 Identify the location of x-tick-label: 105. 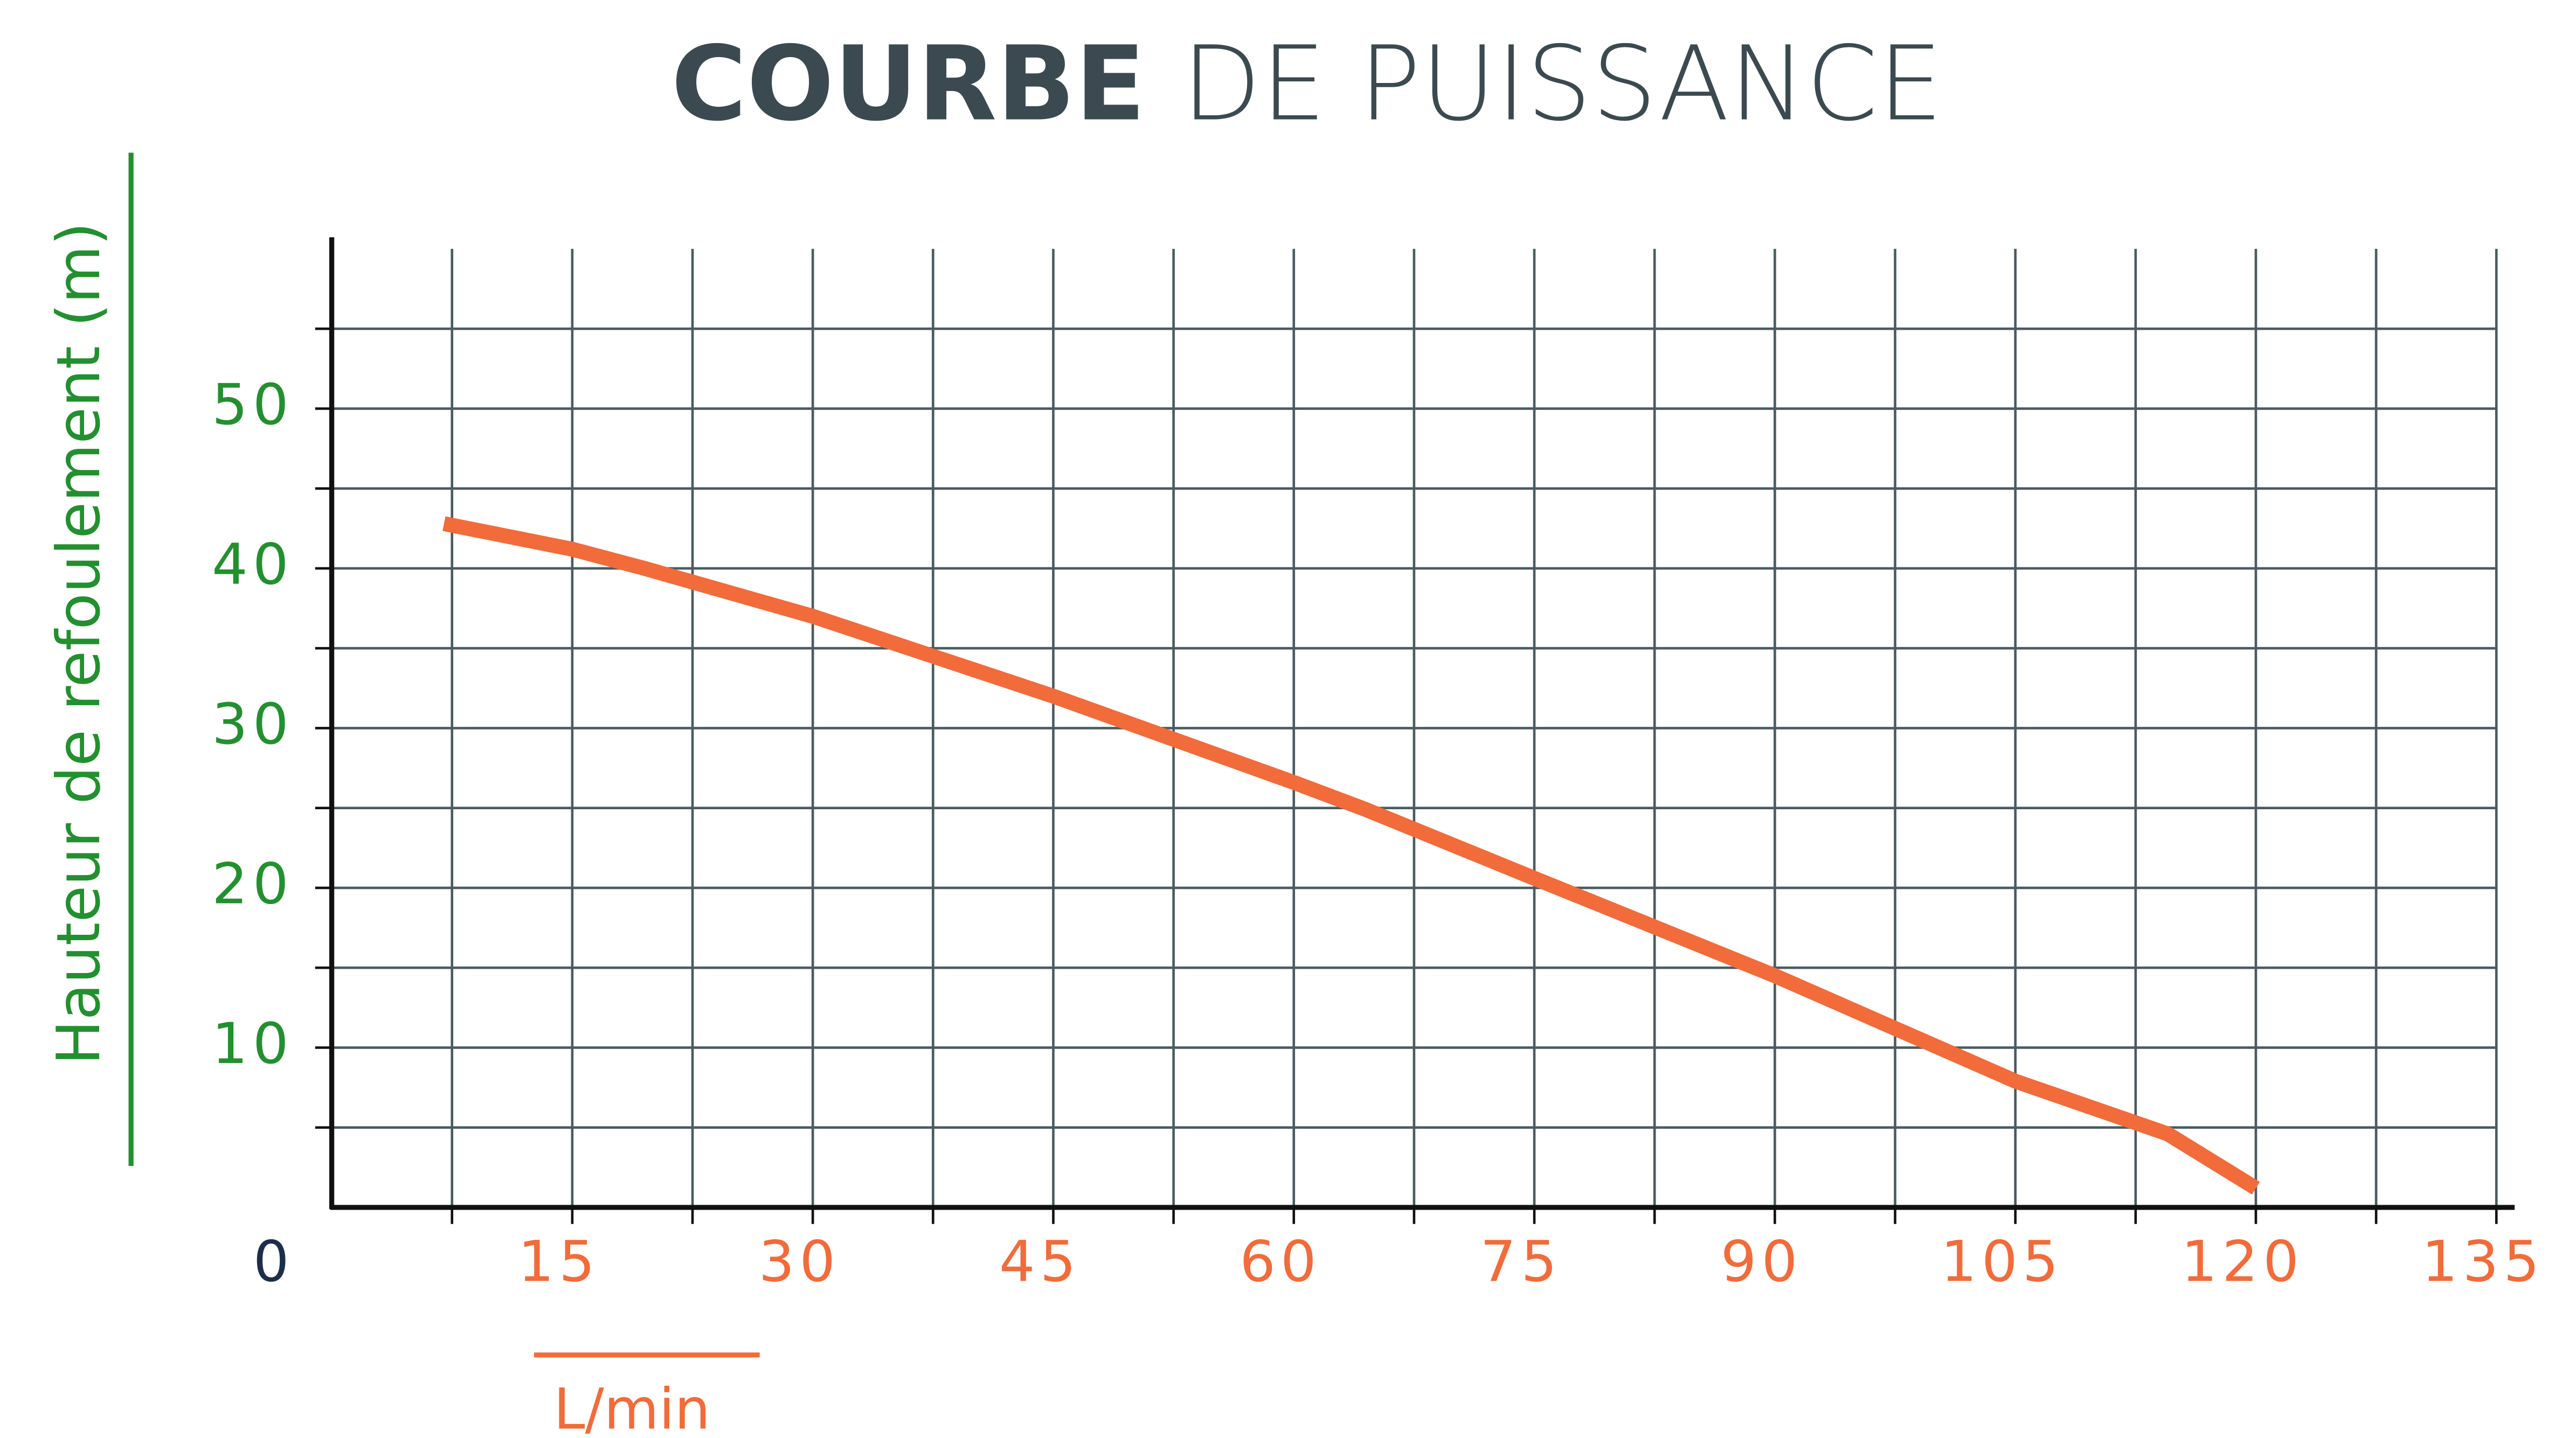
(2002, 1261).